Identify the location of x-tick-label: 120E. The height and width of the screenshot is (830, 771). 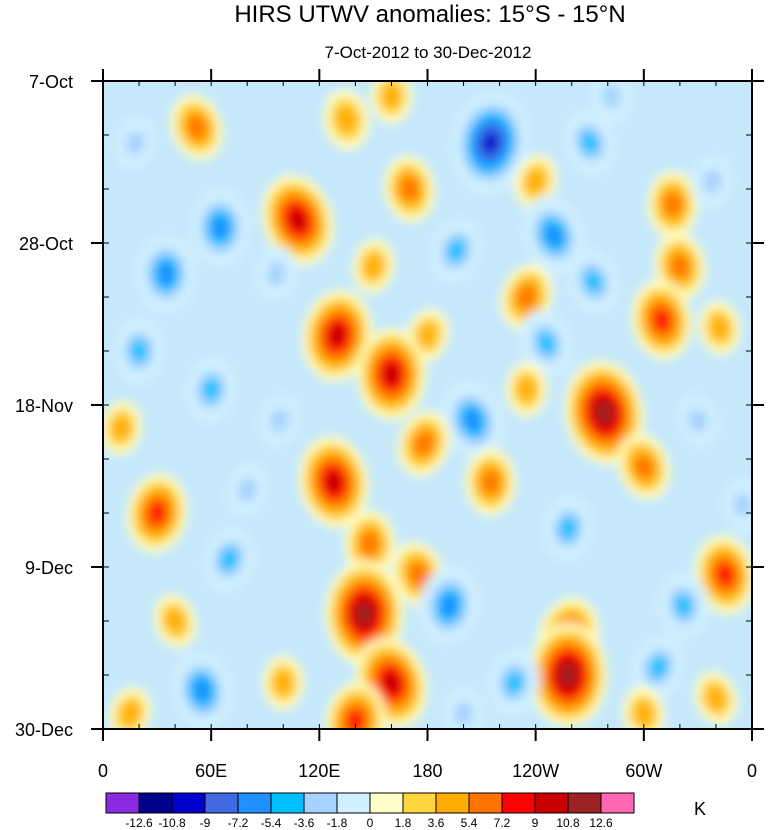
(319, 771).